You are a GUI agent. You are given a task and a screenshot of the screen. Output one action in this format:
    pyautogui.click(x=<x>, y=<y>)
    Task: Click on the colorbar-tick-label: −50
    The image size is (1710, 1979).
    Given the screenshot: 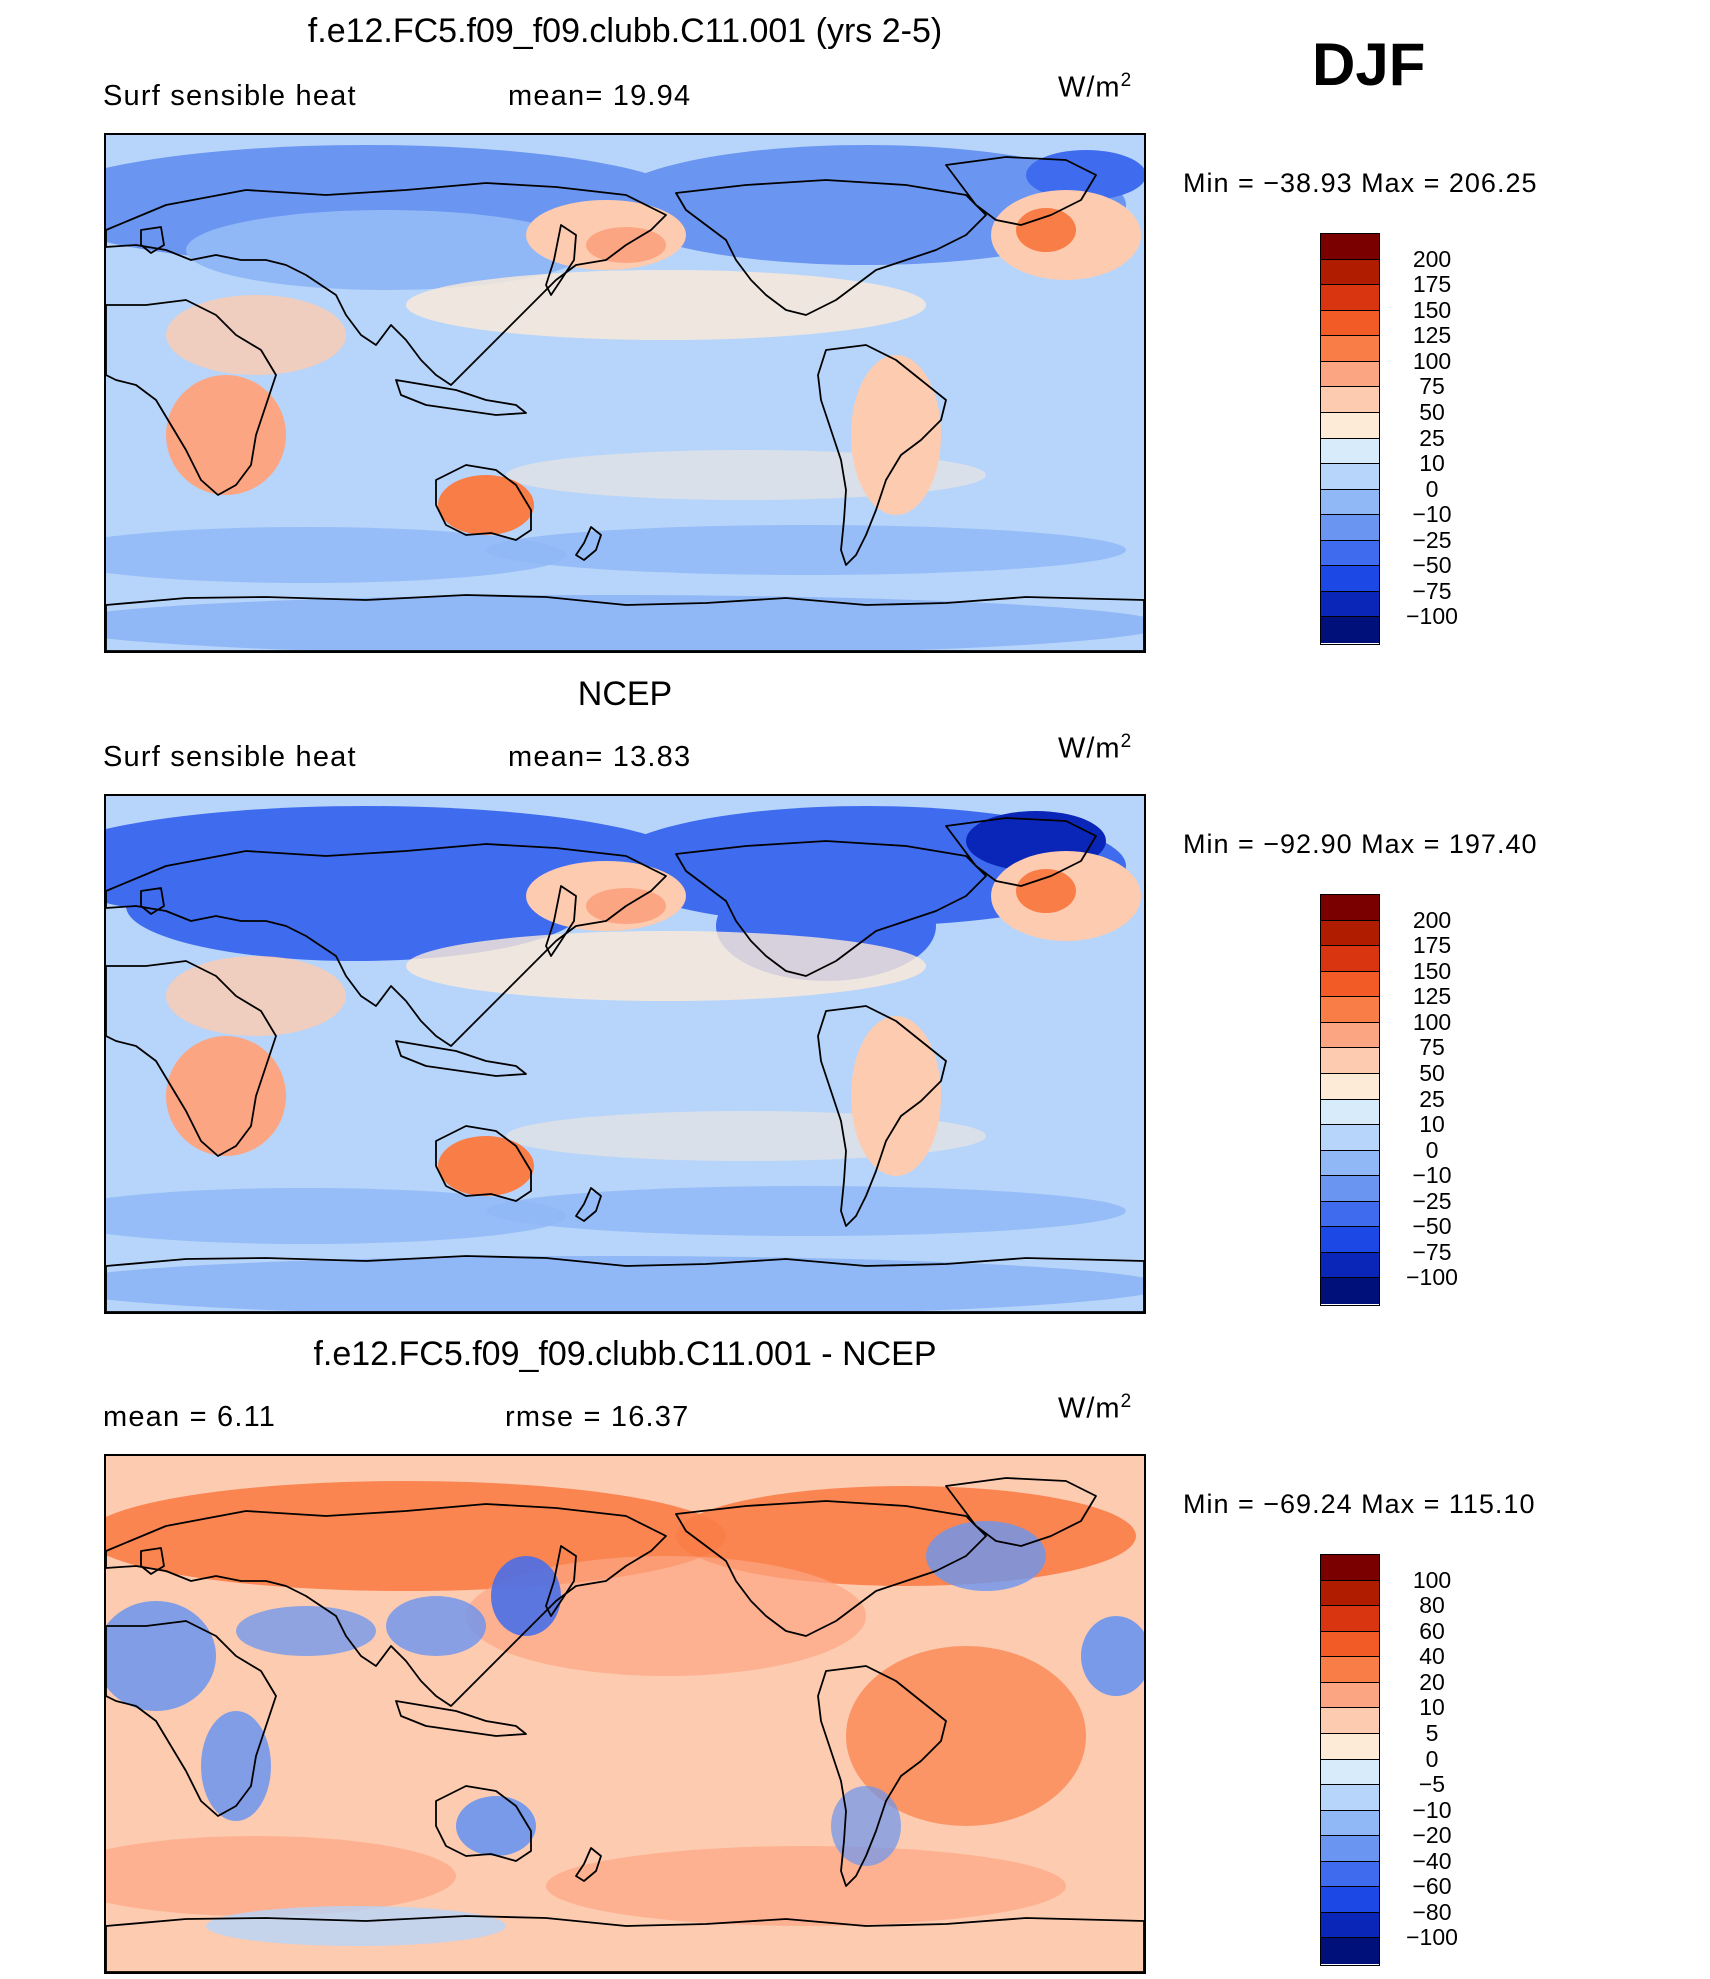 What is the action you would take?
    pyautogui.click(x=1432, y=565)
    